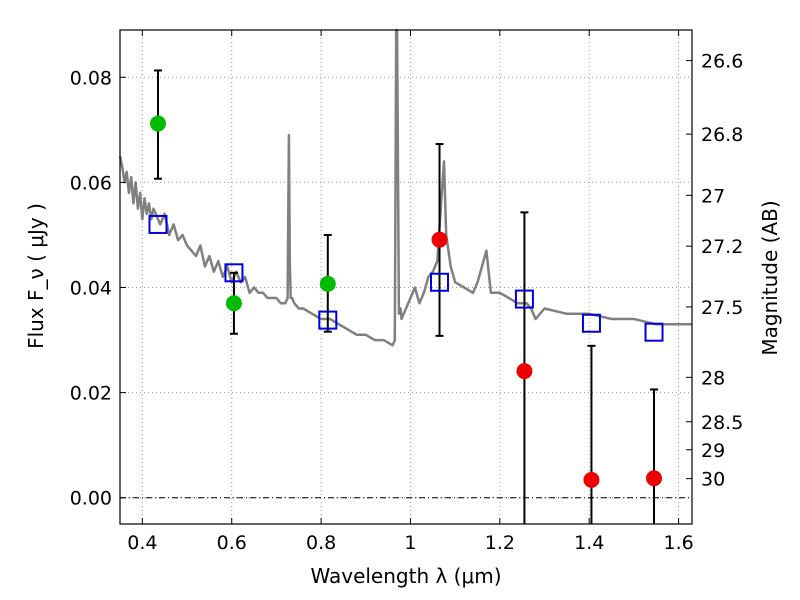 The height and width of the screenshot is (600, 800). What do you see at coordinates (722, 423) in the screenshot?
I see `right-tick-label: 28.5` at bounding box center [722, 423].